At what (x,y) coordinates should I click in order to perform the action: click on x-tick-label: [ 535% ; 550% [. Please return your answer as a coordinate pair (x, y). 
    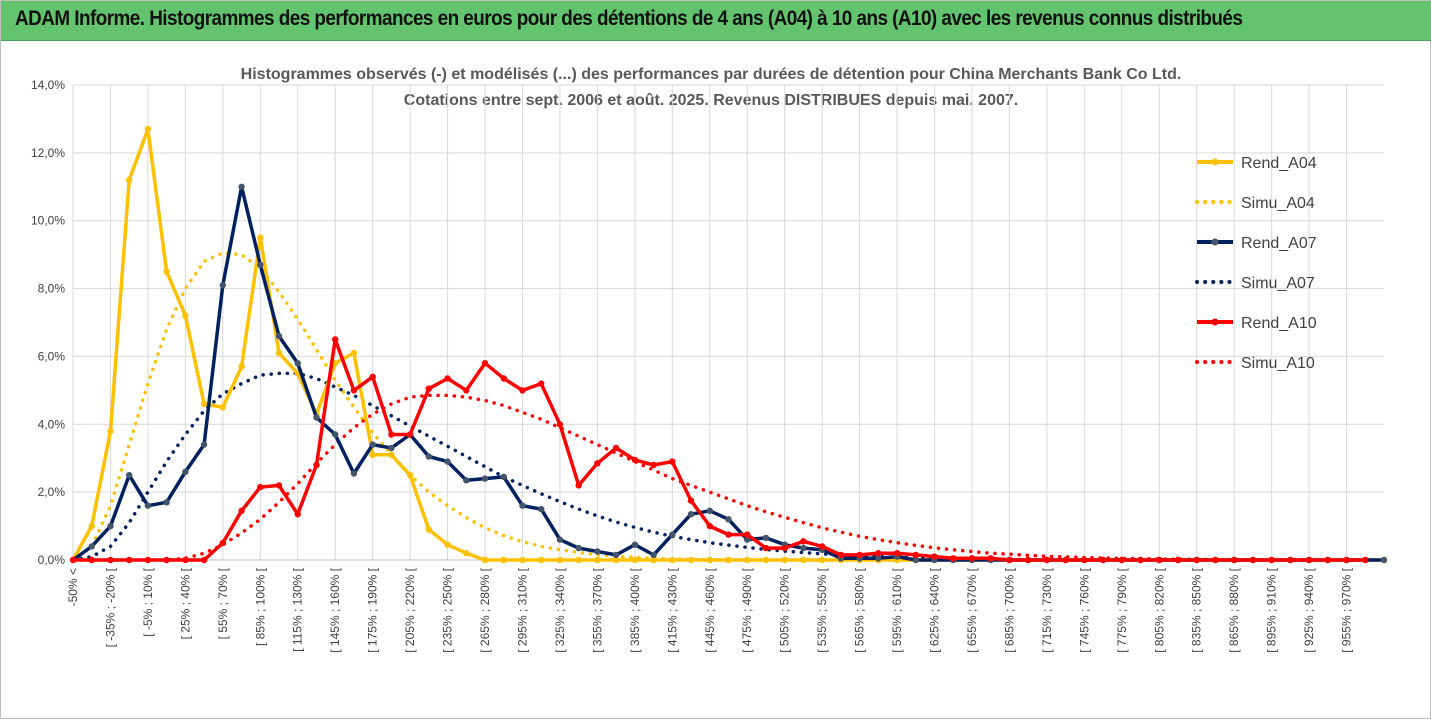
    Looking at the image, I should click on (822, 609).